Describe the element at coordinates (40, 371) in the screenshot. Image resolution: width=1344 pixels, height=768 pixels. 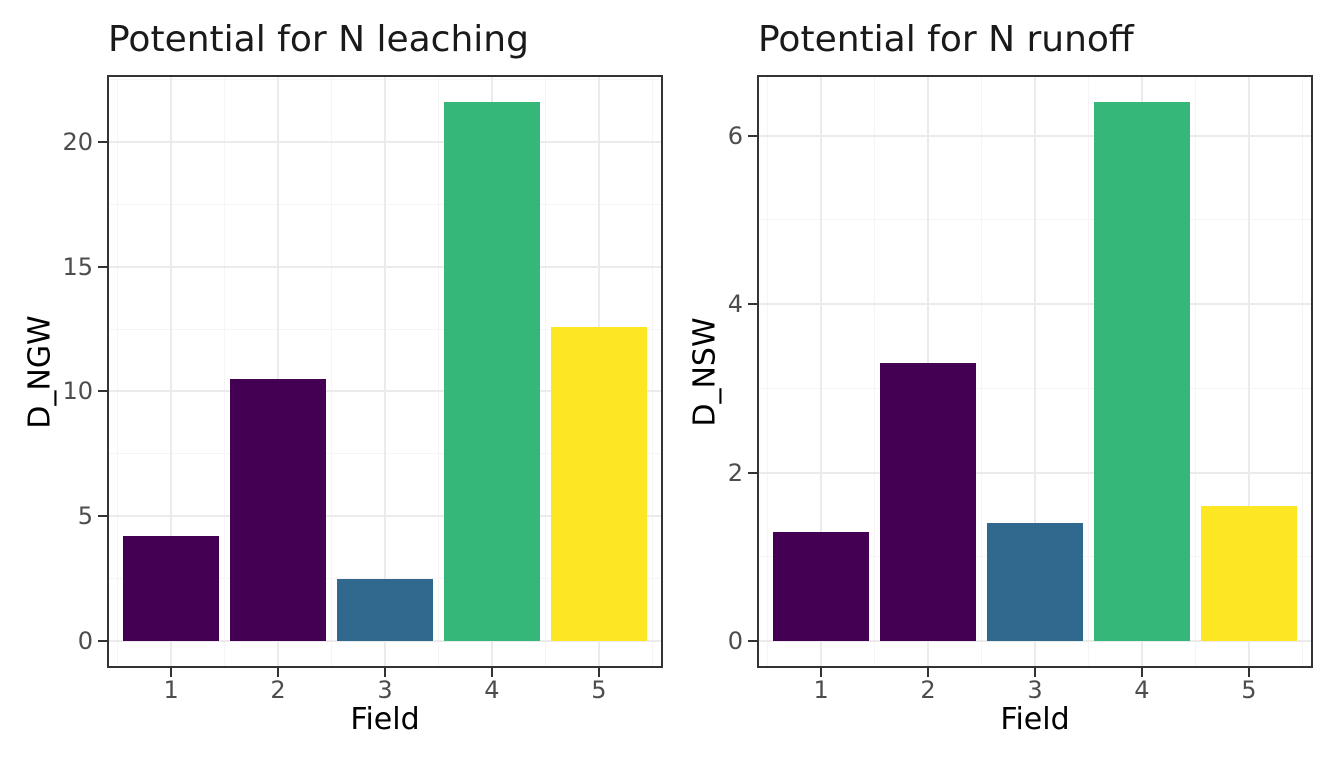
I see `y-axis-title: D_NGW` at that location.